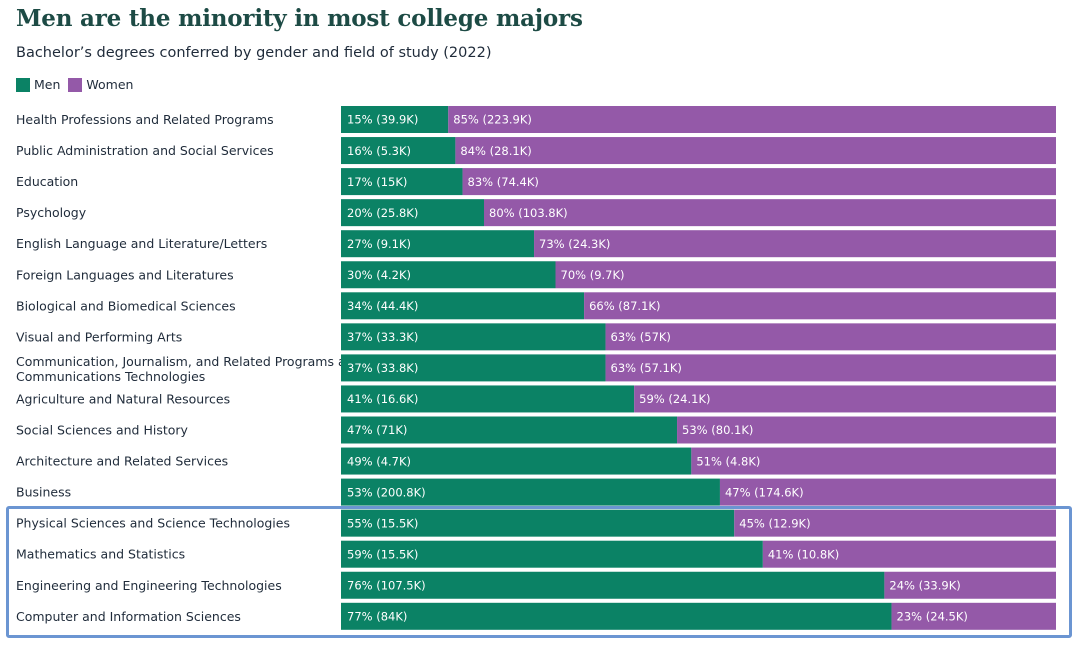  What do you see at coordinates (379, 244) in the screenshot?
I see `bar-label-men: 27% (9.1K)` at bounding box center [379, 244].